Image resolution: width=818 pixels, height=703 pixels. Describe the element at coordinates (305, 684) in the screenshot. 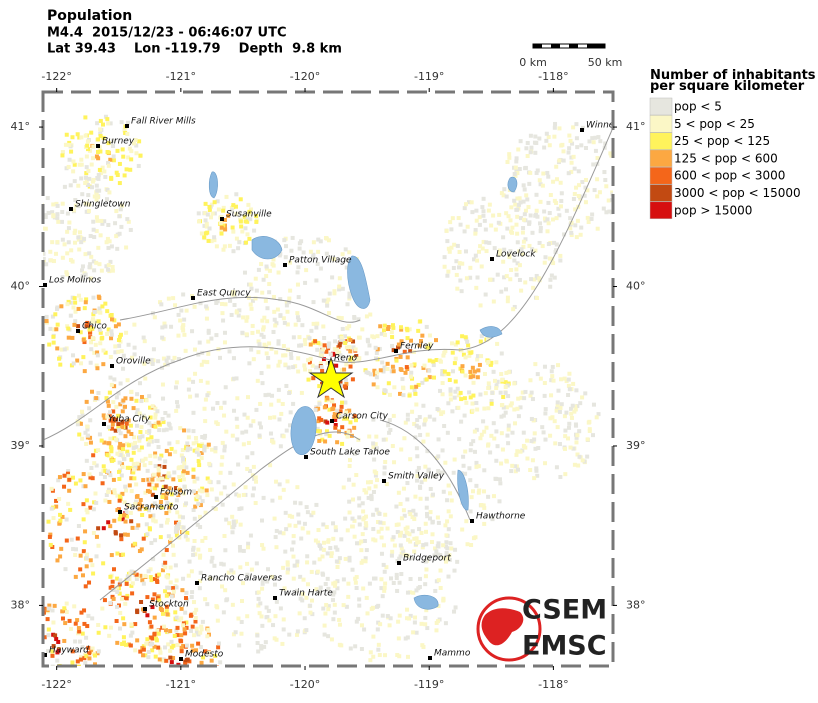

I see `lon-label-bottom: -120°` at that location.